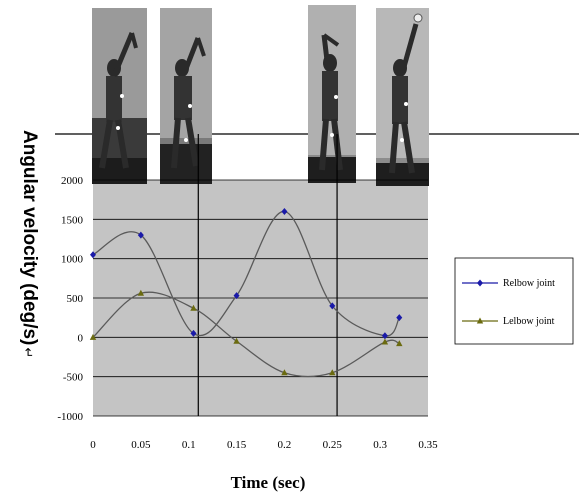 This screenshot has height=497, width=579. What do you see at coordinates (268, 482) in the screenshot?
I see `x-axis-label: Time (sec)` at bounding box center [268, 482].